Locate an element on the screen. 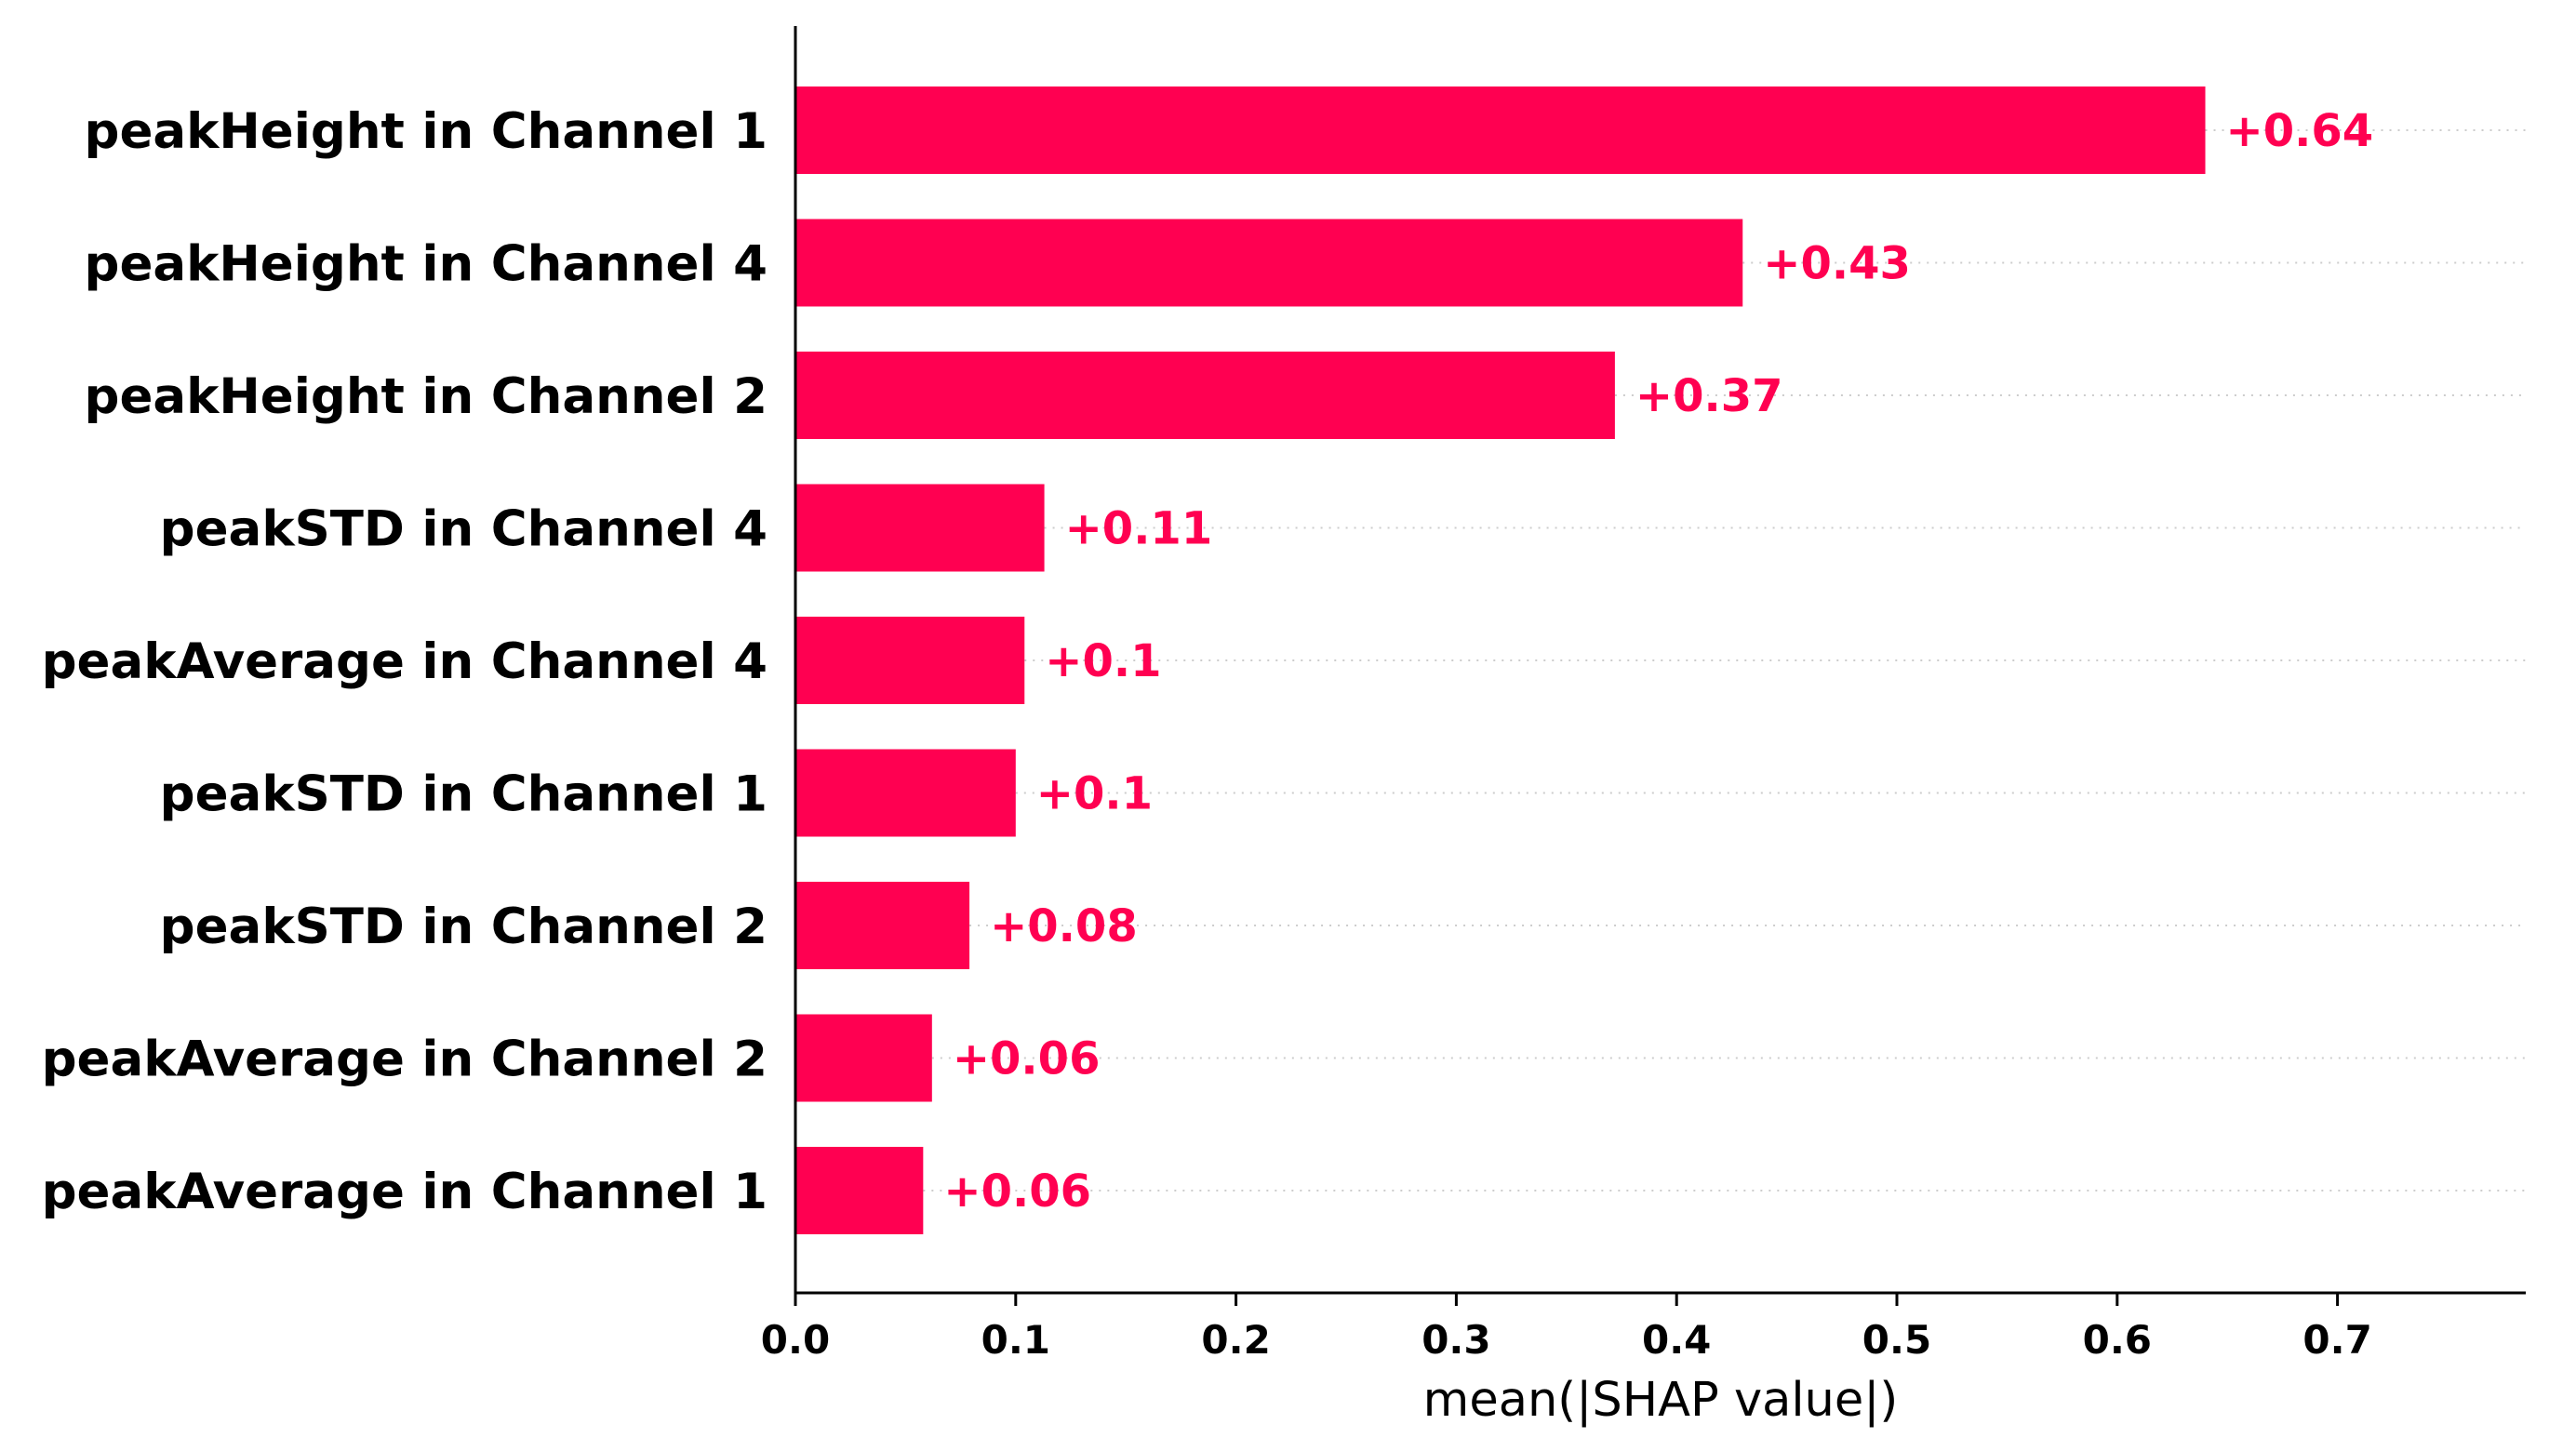  value-label: +0.64 is located at coordinates (2300, 131).